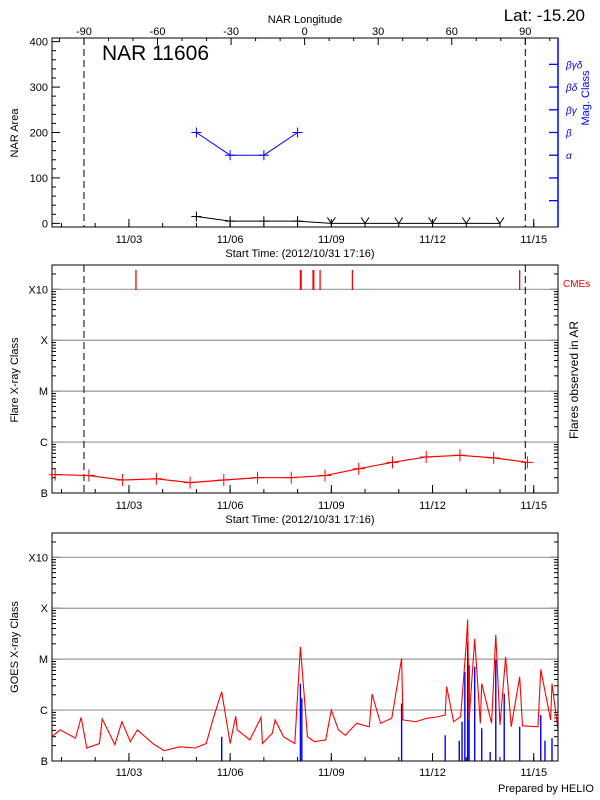 The image size is (600, 800). Describe the element at coordinates (84, 32) in the screenshot. I see `longitude-tick-label: -90` at that location.